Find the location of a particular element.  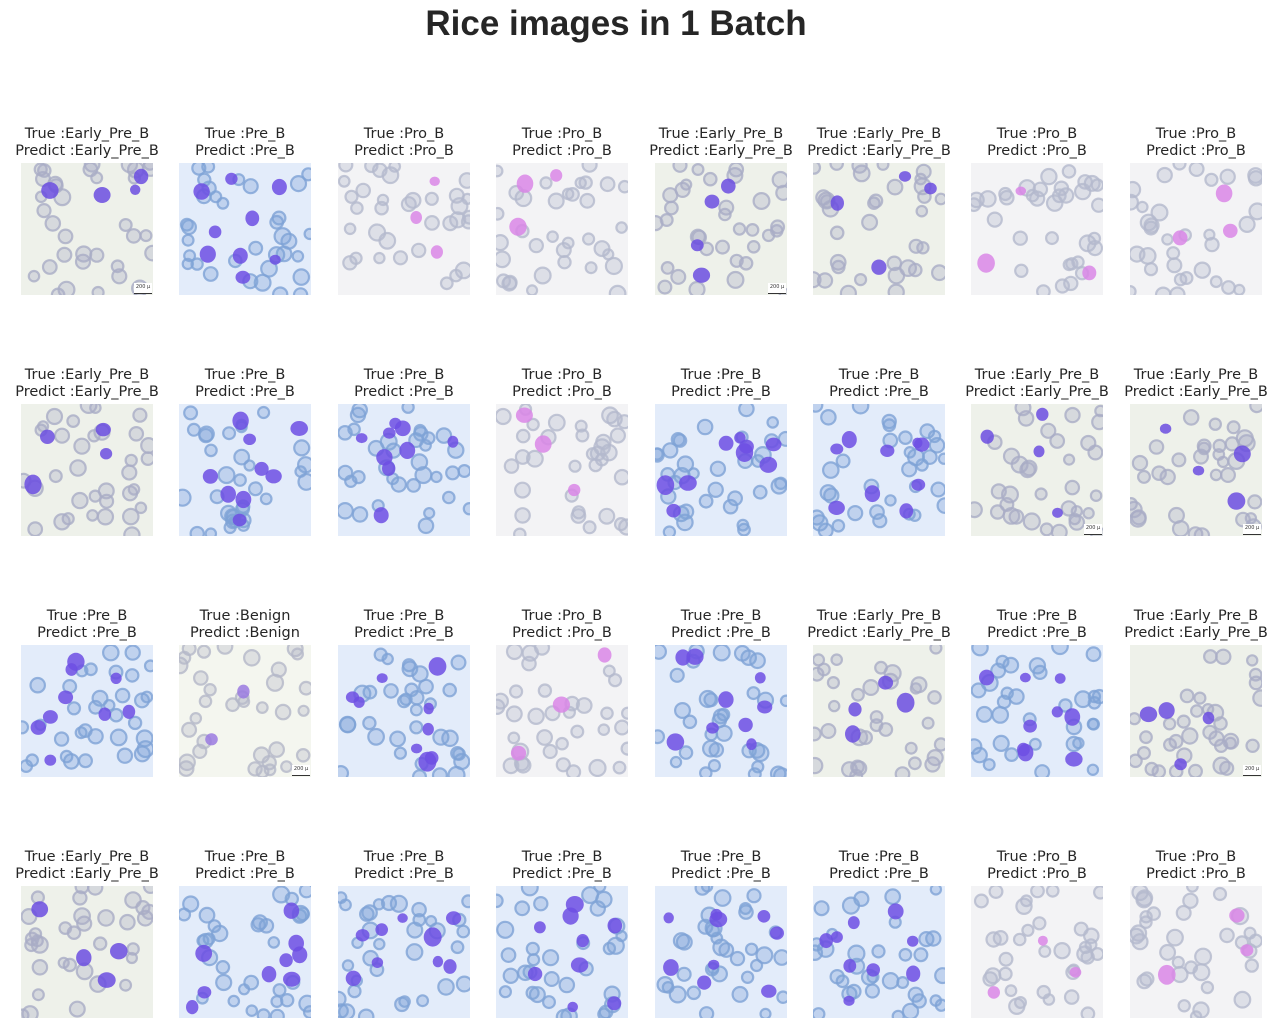

sample-panel: True :Early_Pre_B Predict :Early_Pre_B is located at coordinates (87, 453).